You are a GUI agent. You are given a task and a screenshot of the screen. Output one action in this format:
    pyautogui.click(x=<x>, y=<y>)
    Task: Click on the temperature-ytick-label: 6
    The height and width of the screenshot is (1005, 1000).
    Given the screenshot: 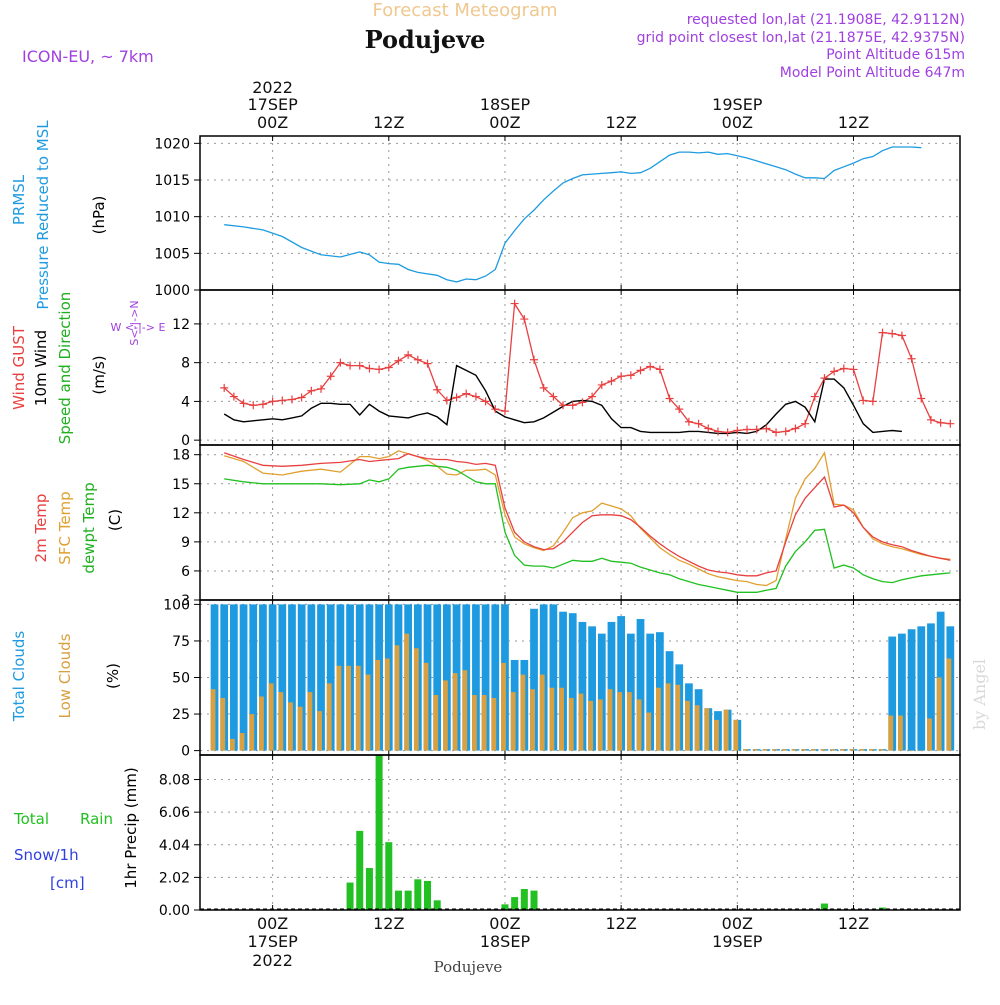 What is the action you would take?
    pyautogui.click(x=185, y=572)
    